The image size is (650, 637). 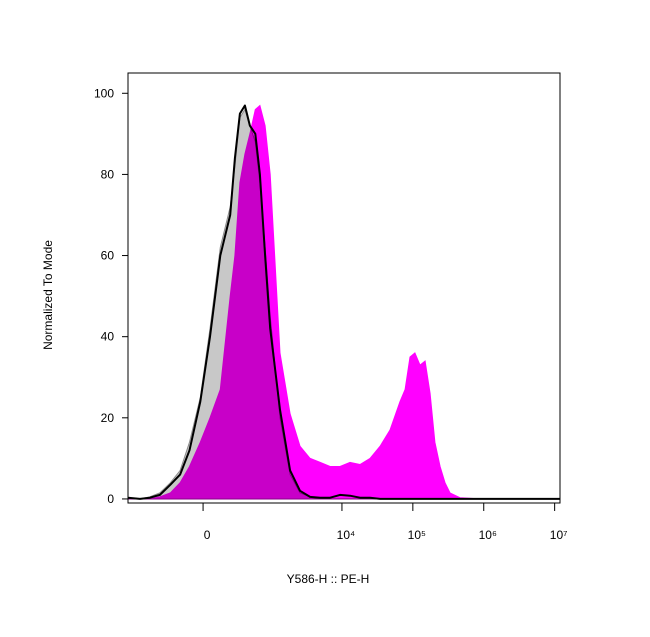 What do you see at coordinates (207, 535) in the screenshot?
I see `x-tick-label: 0` at bounding box center [207, 535].